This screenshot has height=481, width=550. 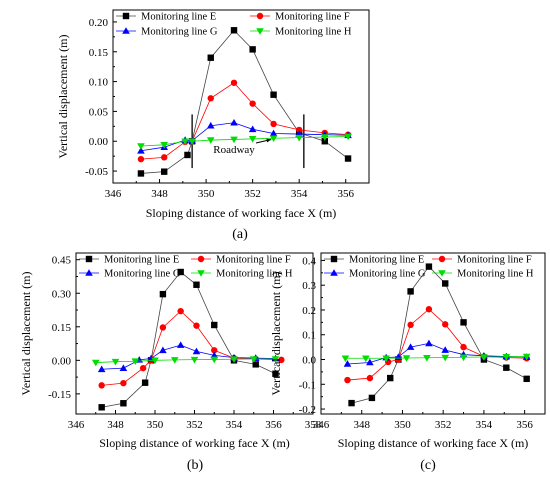 What do you see at coordinates (99, 53) in the screenshot?
I see `y-tick-label: 0.15` at bounding box center [99, 53].